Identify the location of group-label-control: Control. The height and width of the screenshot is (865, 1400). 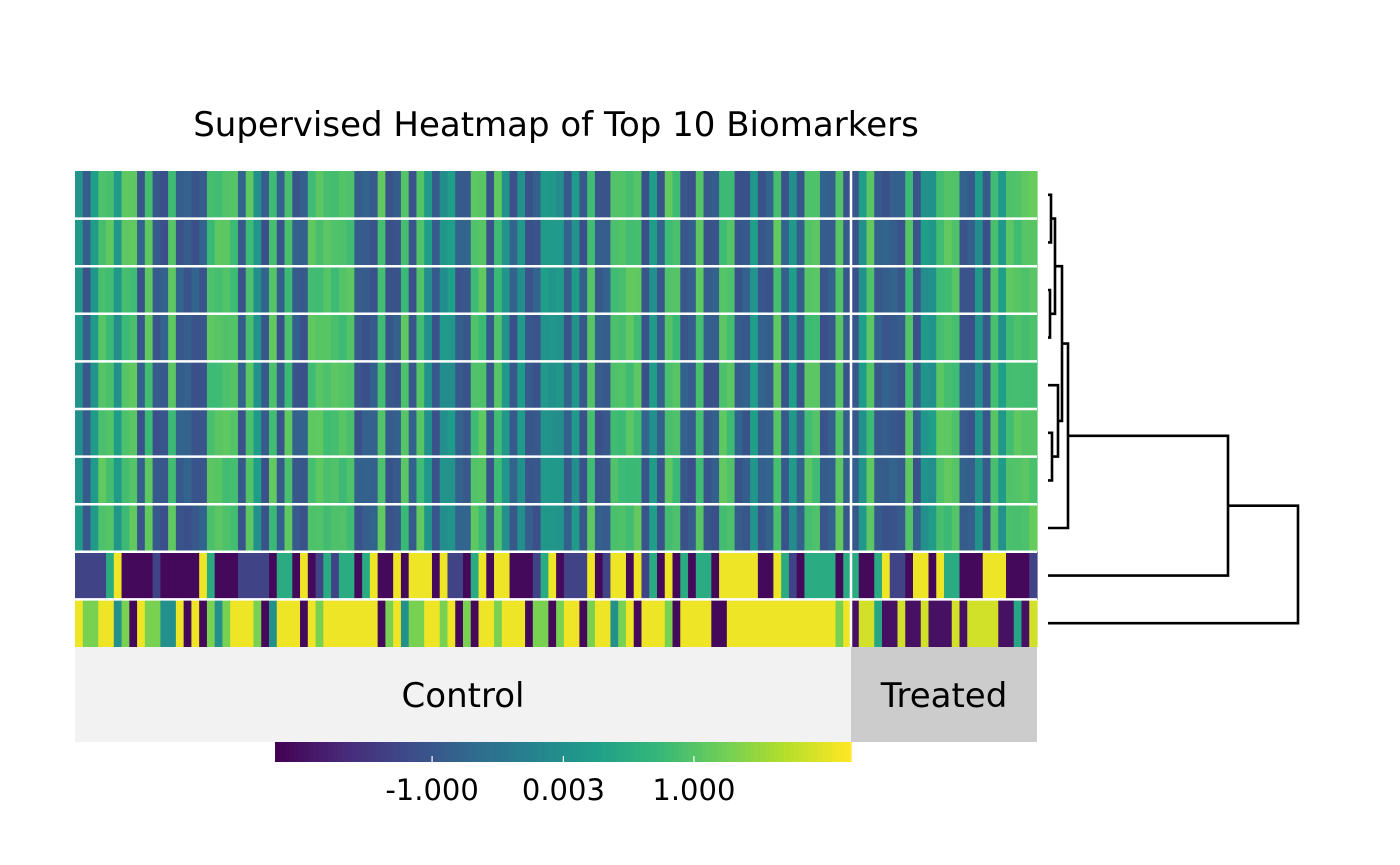
(463, 696).